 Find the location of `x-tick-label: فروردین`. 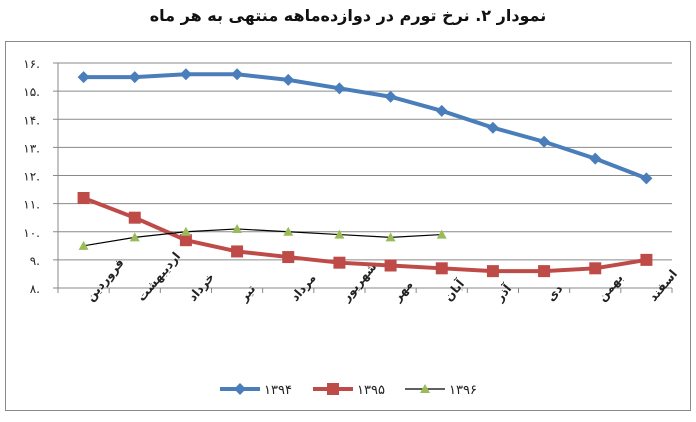

x-tick-label: فروردین is located at coordinates (105, 280).